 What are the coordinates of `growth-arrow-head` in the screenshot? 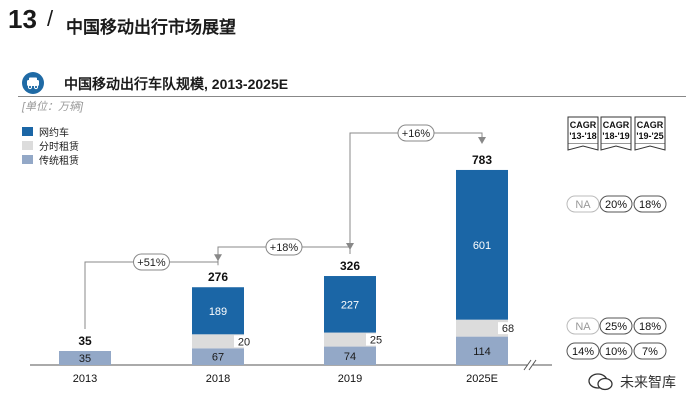 It's located at (482, 140).